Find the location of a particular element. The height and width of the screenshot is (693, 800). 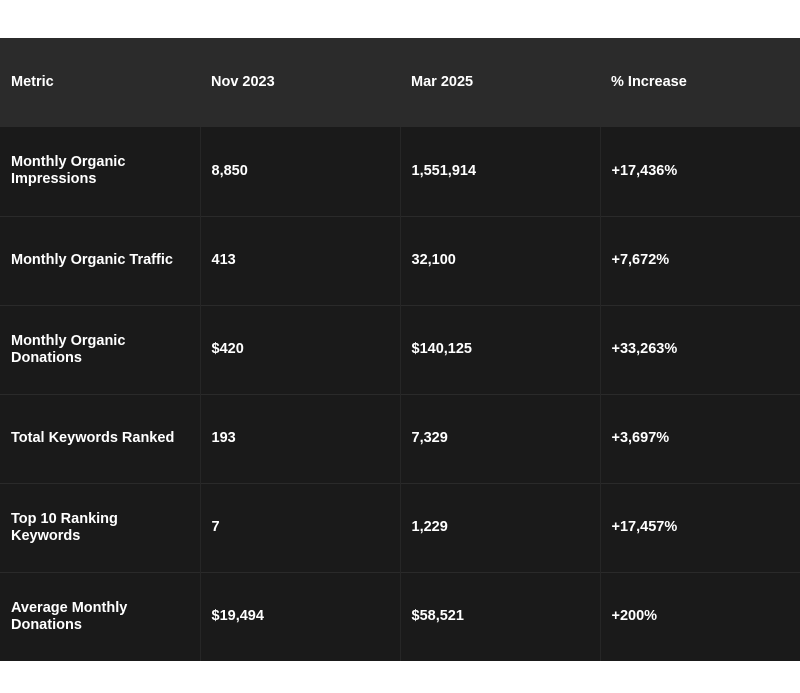

cell-mar-2025: 1,229 is located at coordinates (499, 527).